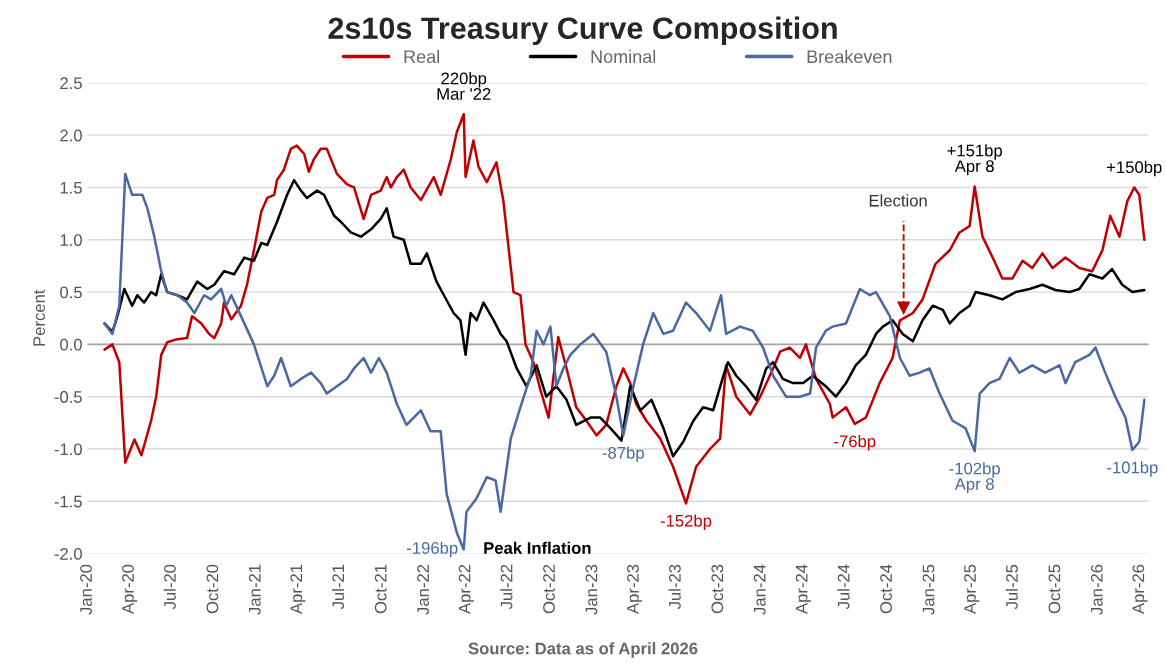 The height and width of the screenshot is (663, 1166). I want to click on annotation: -76bp, so click(855, 443).